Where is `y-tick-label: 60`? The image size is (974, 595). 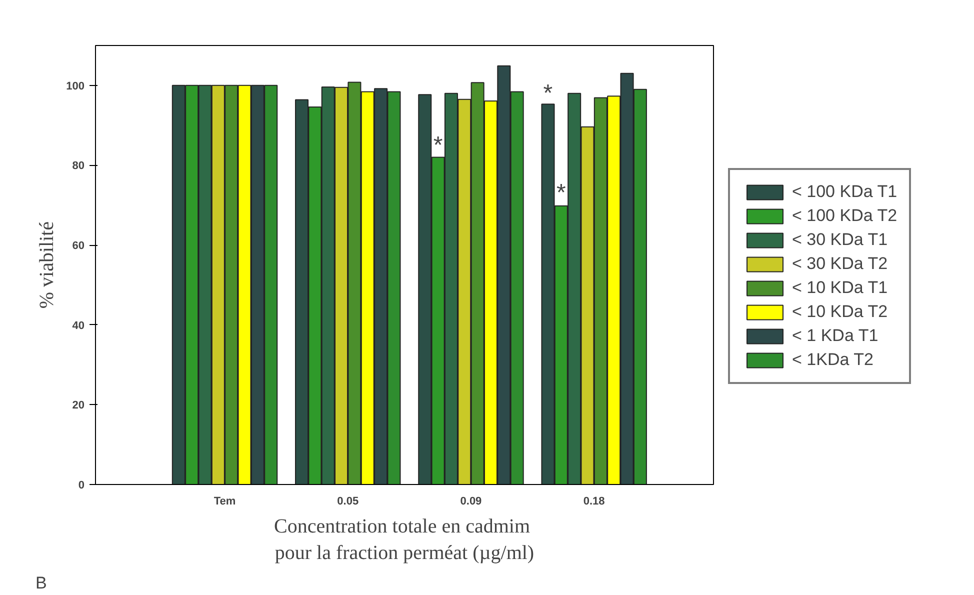 y-tick-label: 60 is located at coordinates (78, 246).